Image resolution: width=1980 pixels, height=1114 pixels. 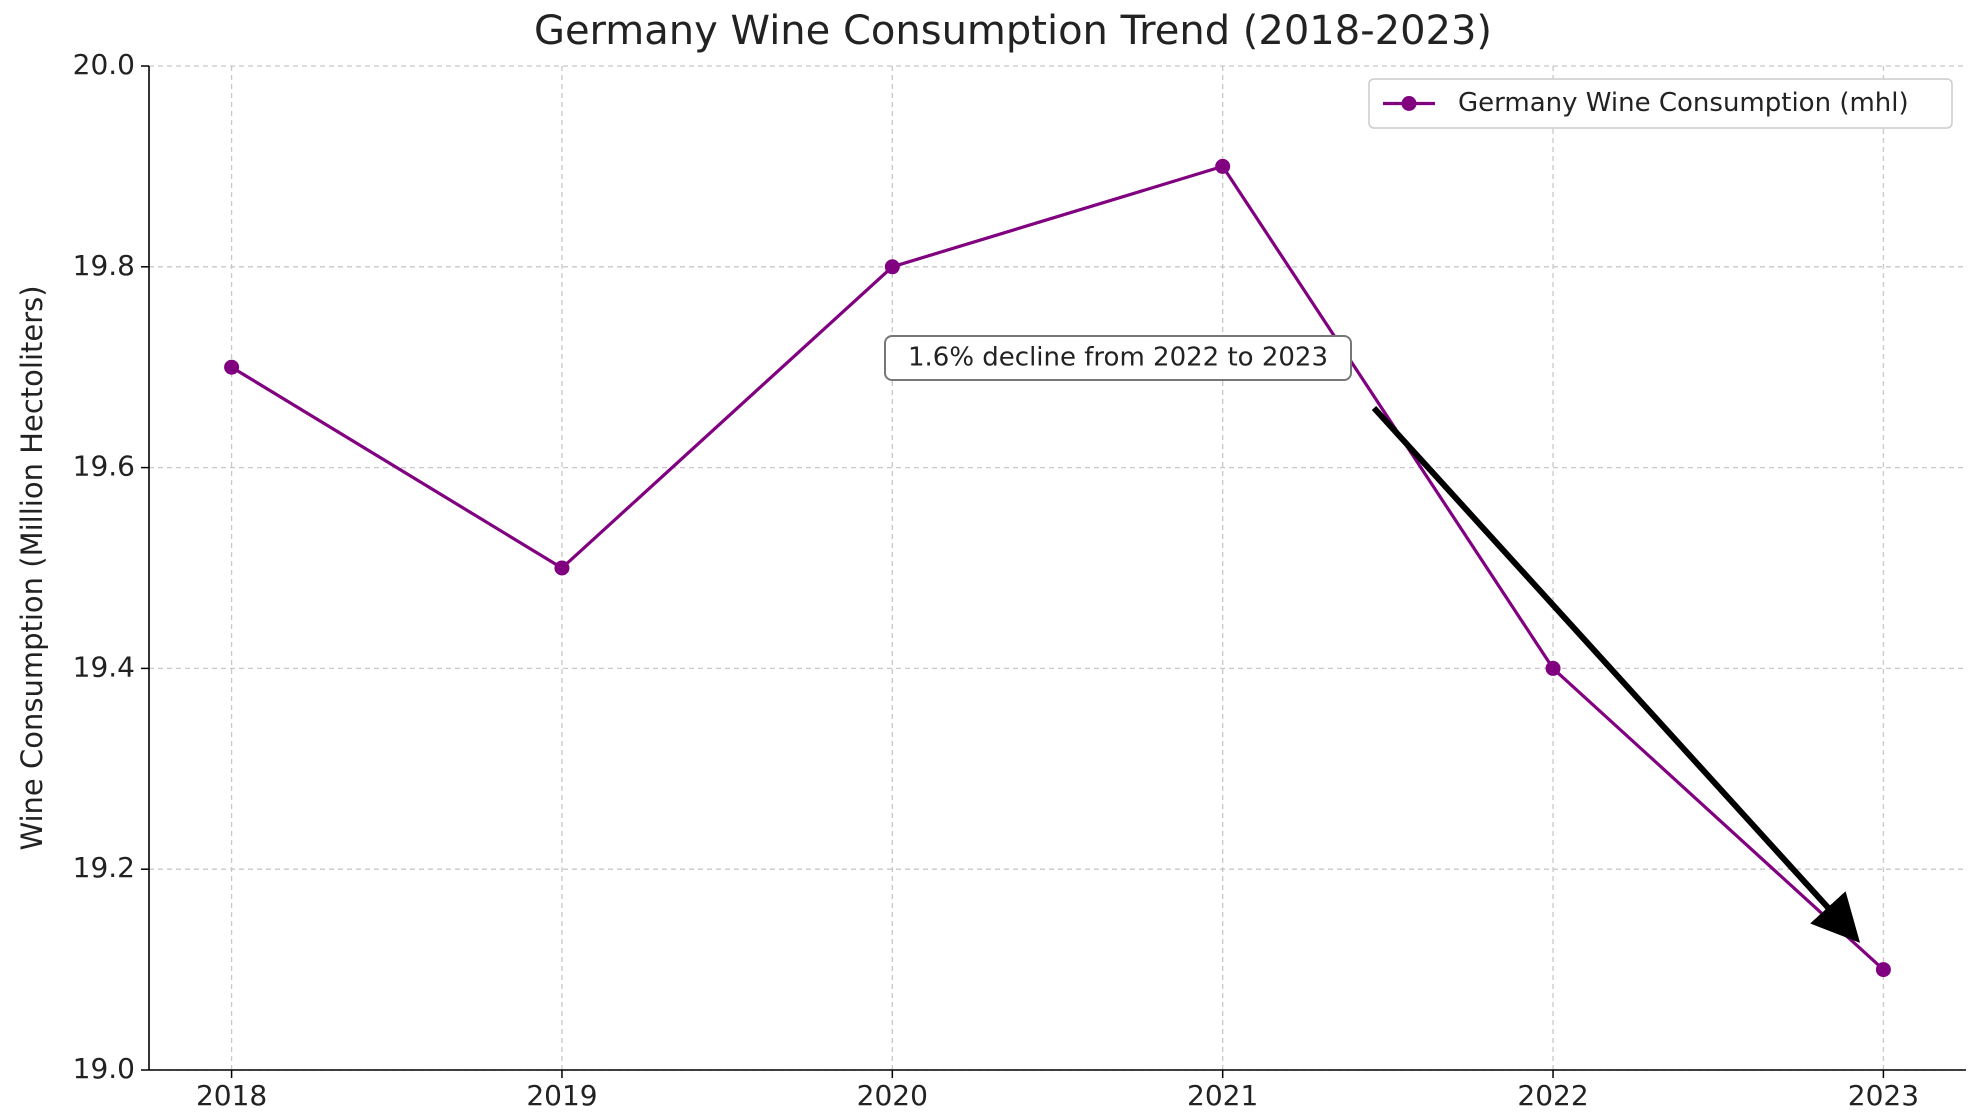 What do you see at coordinates (104, 867) in the screenshot?
I see `y-tick-label: 19.2` at bounding box center [104, 867].